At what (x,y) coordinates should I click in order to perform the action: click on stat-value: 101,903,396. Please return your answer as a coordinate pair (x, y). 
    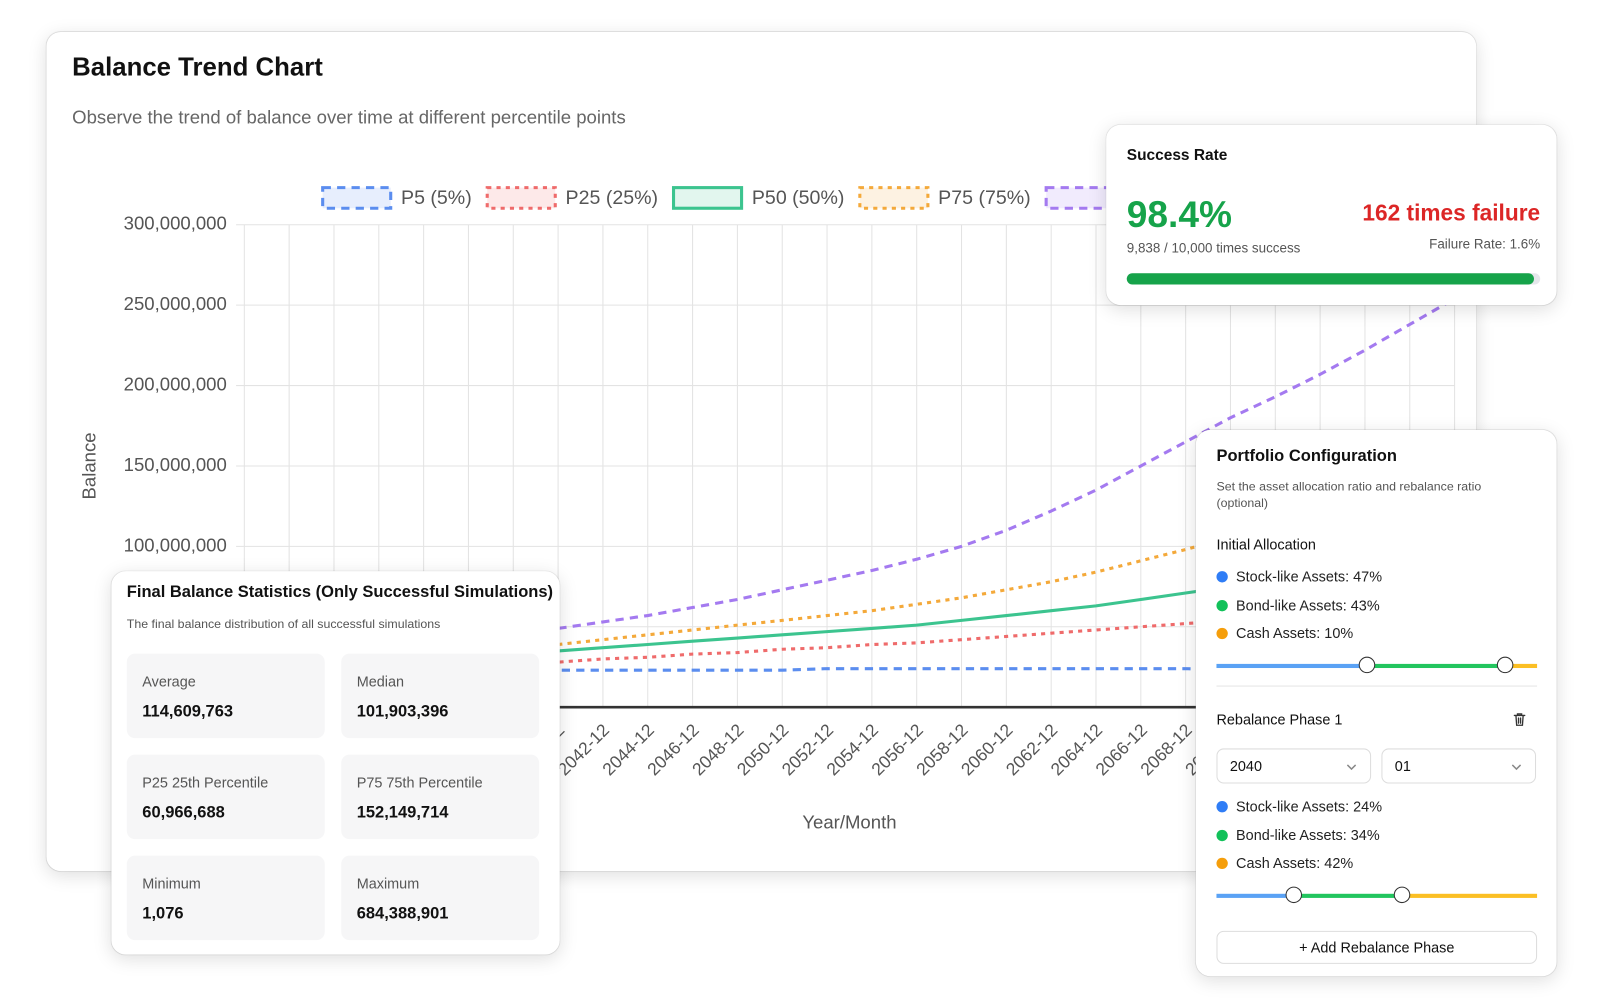
    Looking at the image, I should click on (402, 712).